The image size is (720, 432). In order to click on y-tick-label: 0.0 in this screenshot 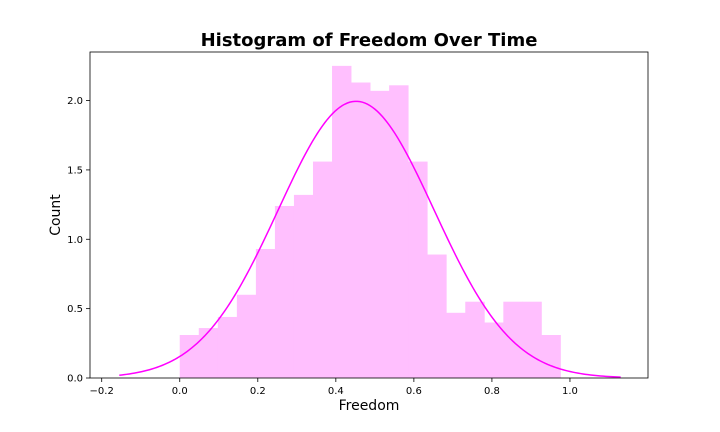, I will do `click(75, 379)`.